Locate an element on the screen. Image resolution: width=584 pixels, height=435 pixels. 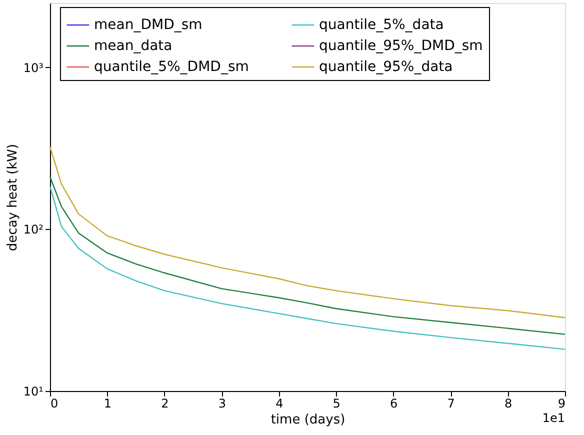
text: 1e1 is located at coordinates (553, 418).